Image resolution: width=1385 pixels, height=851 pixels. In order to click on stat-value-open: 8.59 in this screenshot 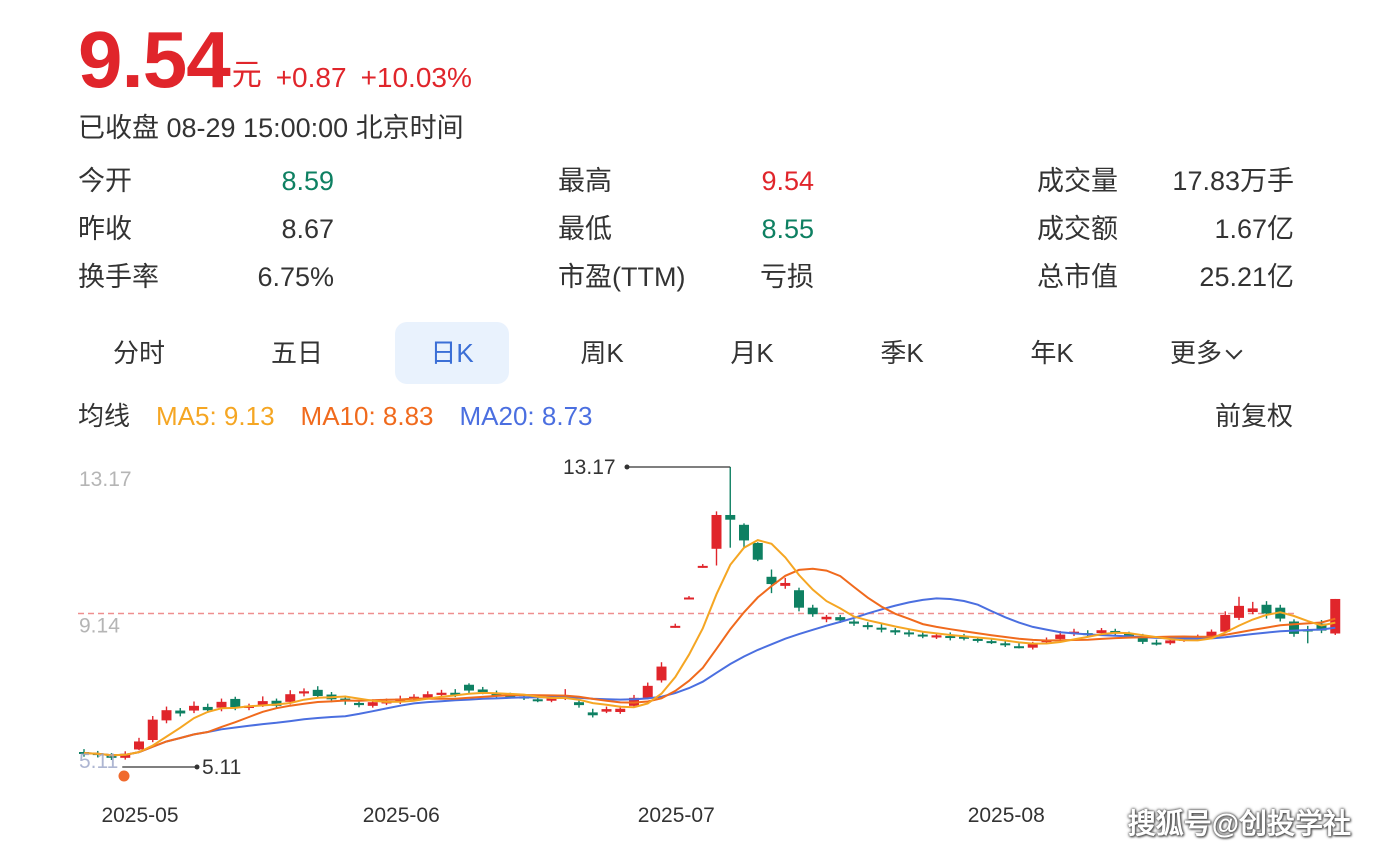, I will do `click(307, 181)`.